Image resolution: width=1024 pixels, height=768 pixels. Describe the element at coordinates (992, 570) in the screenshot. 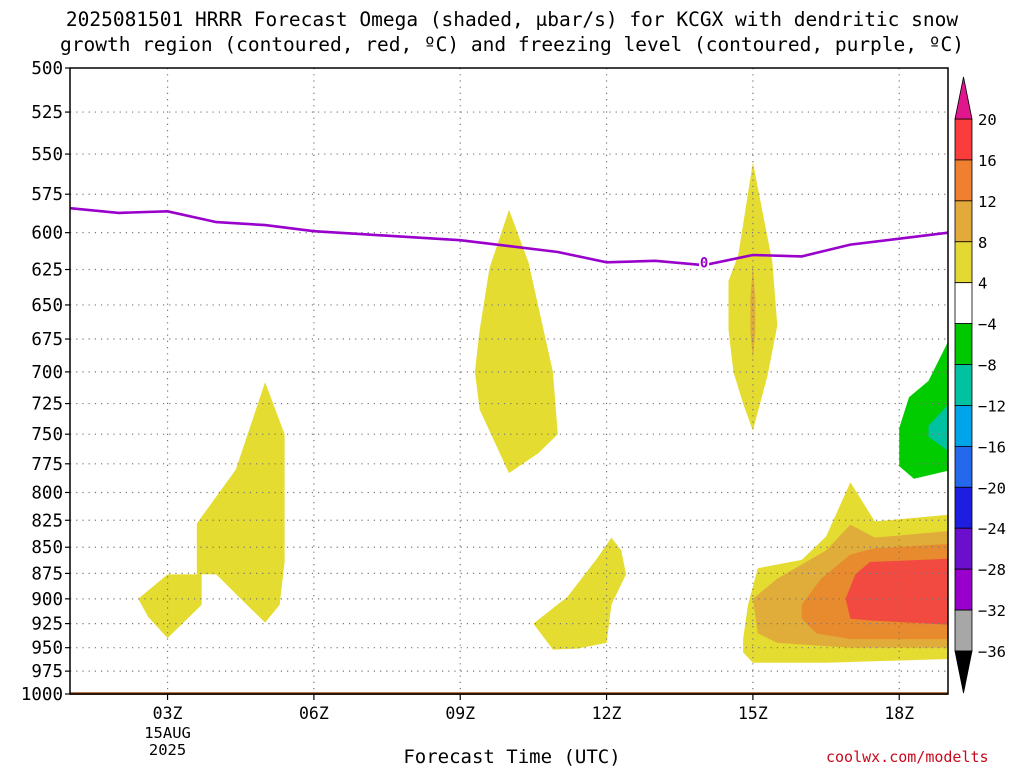

I see `colorbar-label: −28` at that location.